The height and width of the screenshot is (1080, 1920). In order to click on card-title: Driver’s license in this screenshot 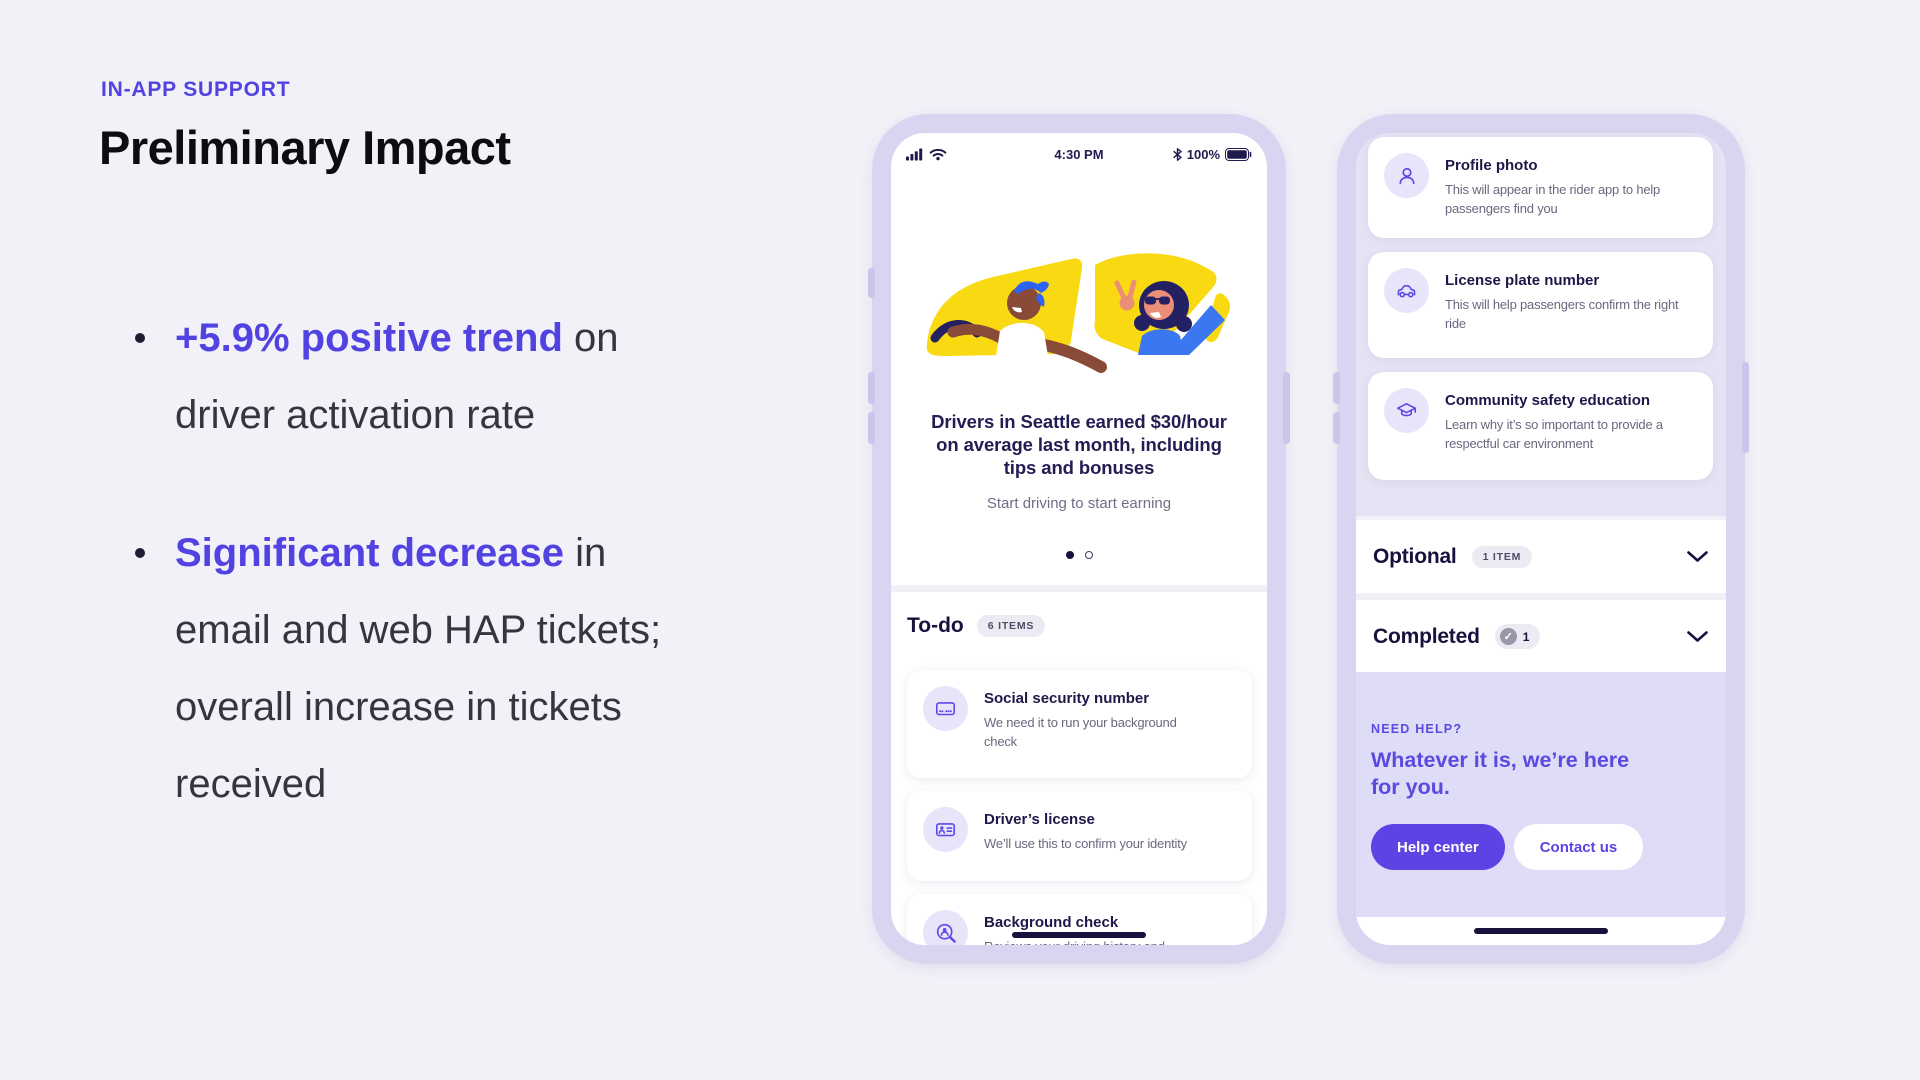, I will do `click(1039, 819)`.